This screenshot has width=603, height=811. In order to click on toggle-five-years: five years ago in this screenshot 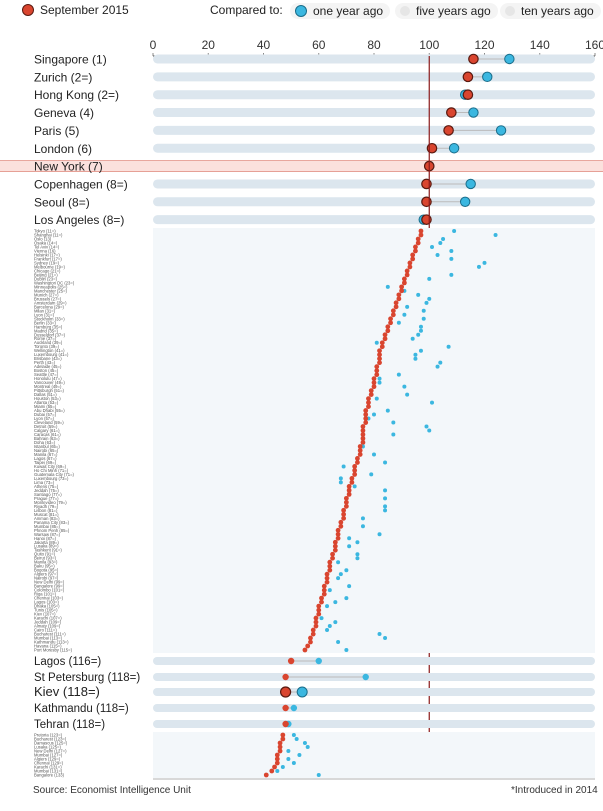, I will do `click(446, 11)`.